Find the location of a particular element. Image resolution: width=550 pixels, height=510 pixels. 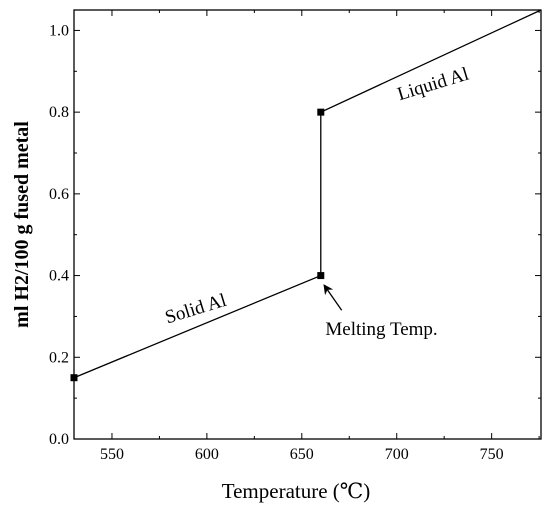

annotation-label: Solid Al is located at coordinates (196, 309).